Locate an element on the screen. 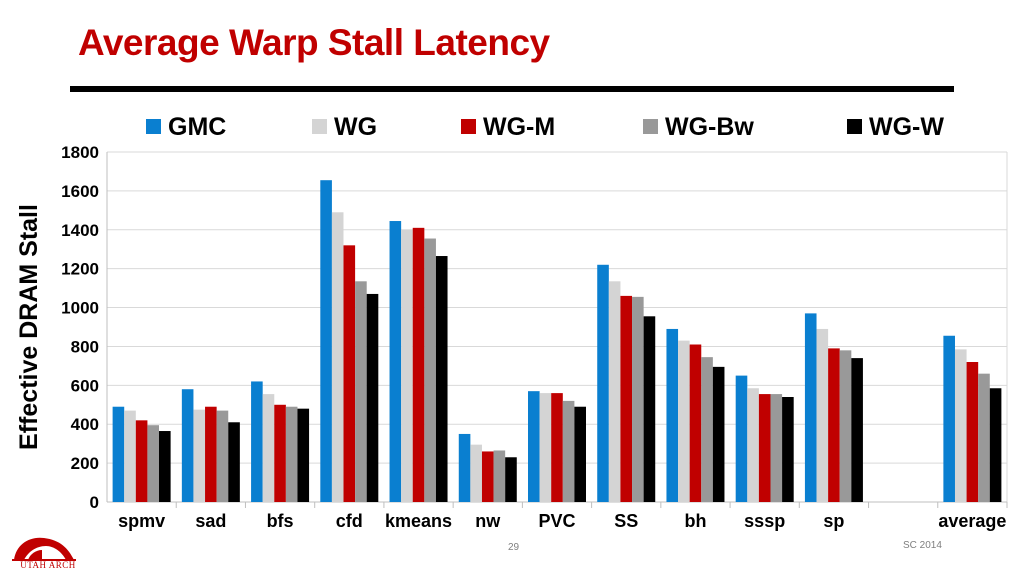  x-tick-label: spmv is located at coordinates (141, 521).